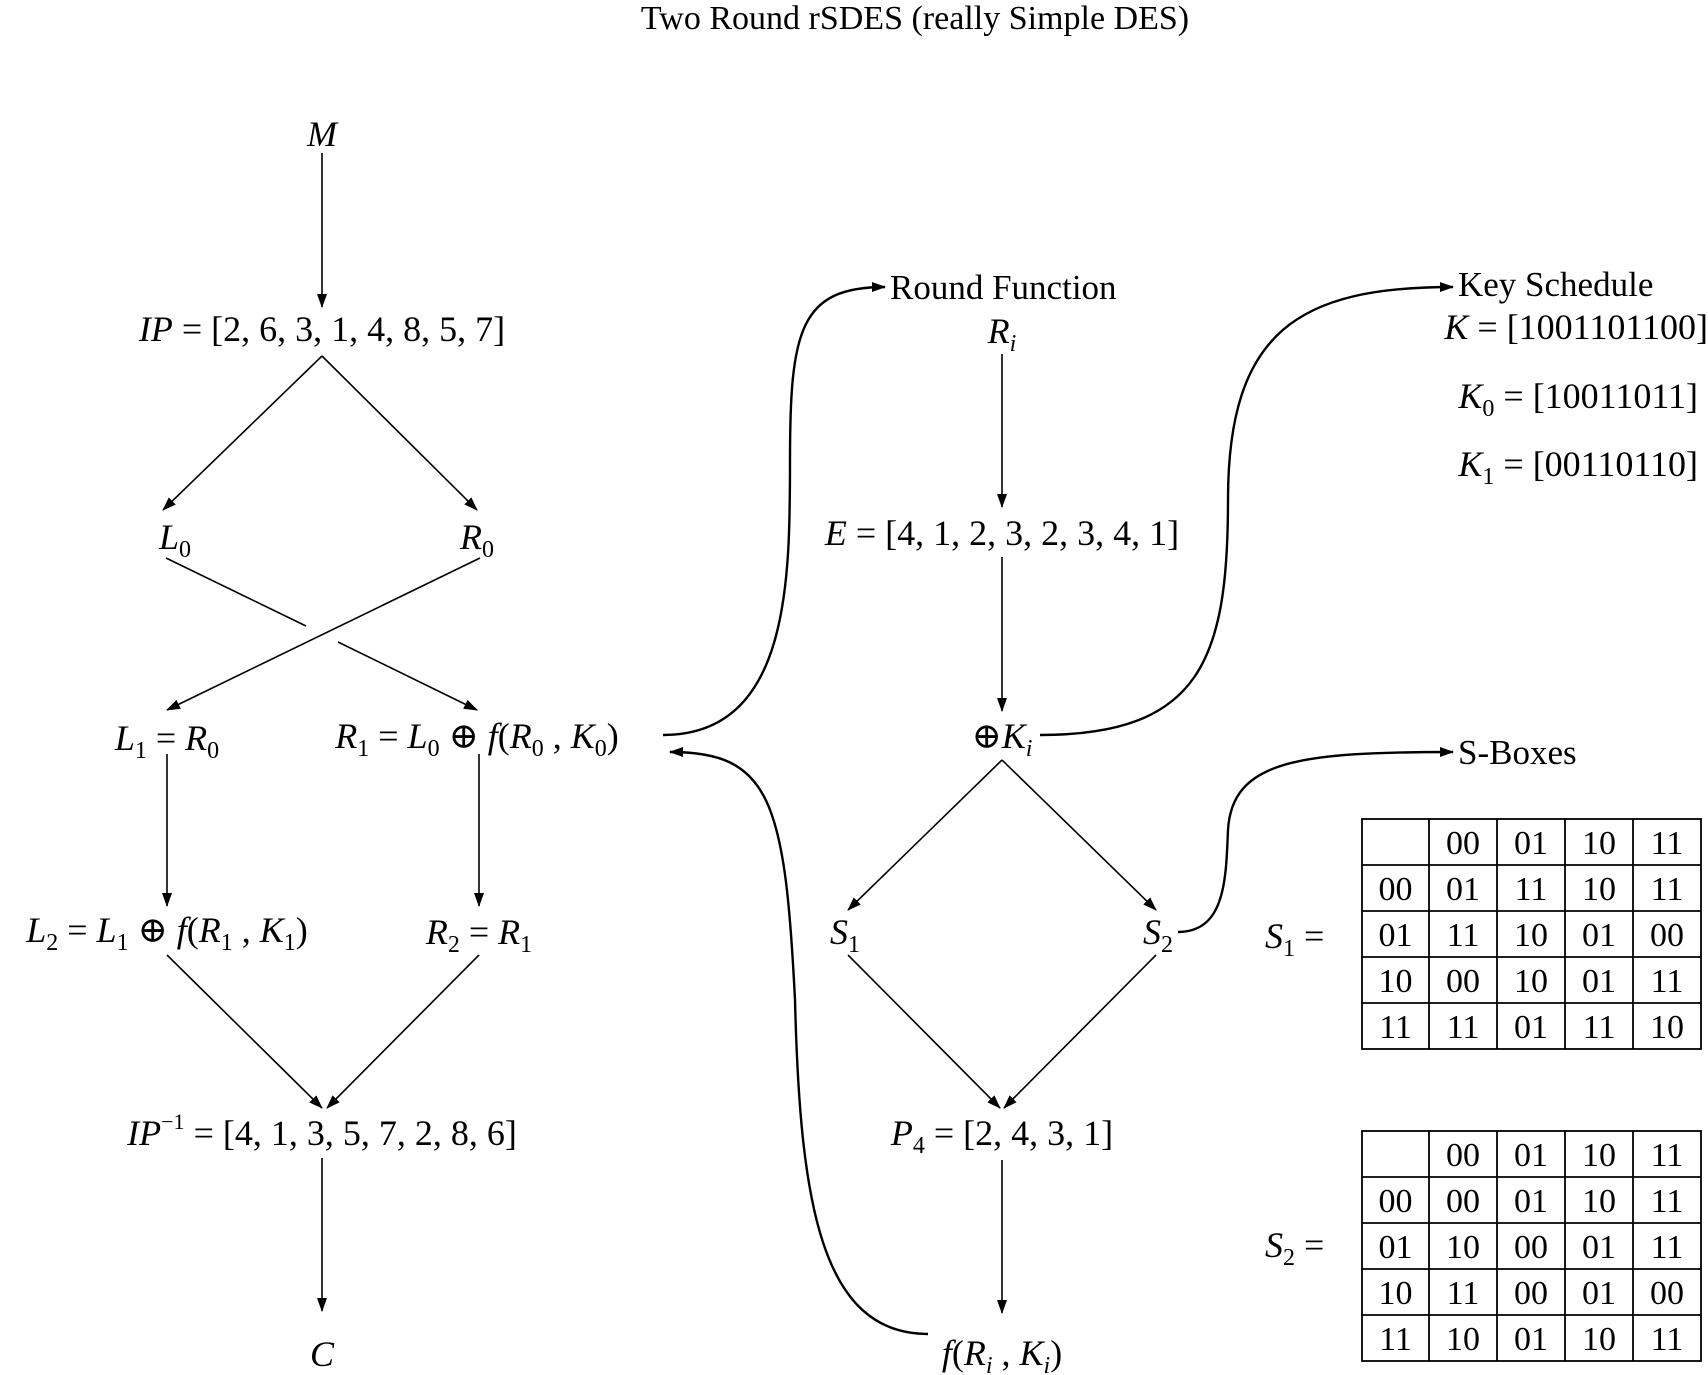  Describe the element at coordinates (242, 433) in the screenshot. I see `arrow-ip-to-l0` at that location.